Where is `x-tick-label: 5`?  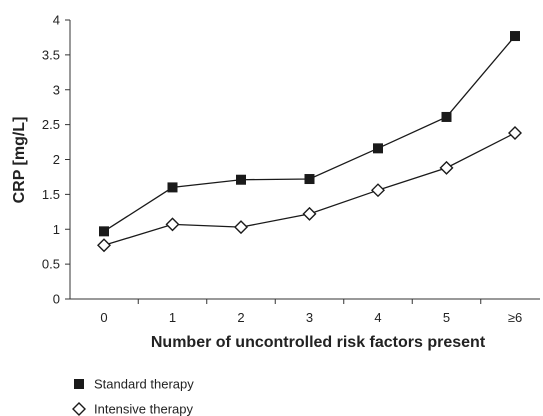
x-tick-label: 5 is located at coordinates (446, 317).